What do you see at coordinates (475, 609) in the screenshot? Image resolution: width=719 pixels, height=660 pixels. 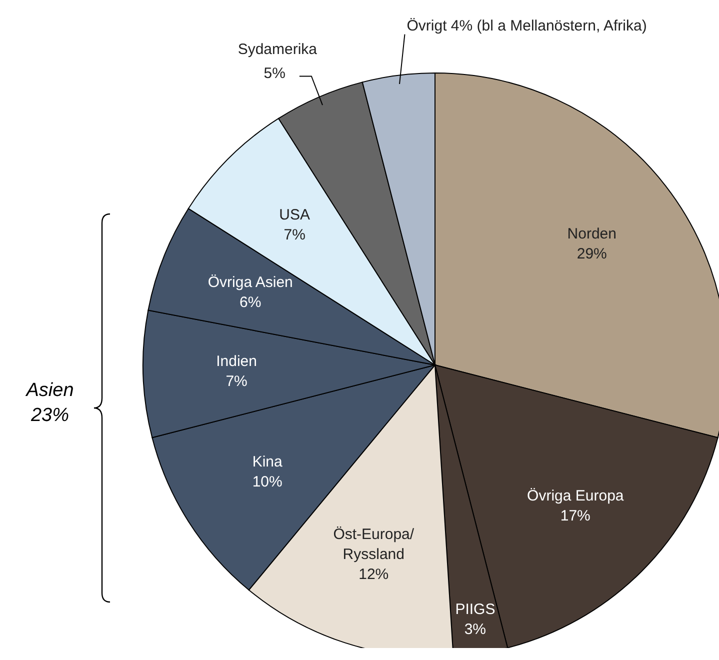 I see `slice-label: PIIGS` at bounding box center [475, 609].